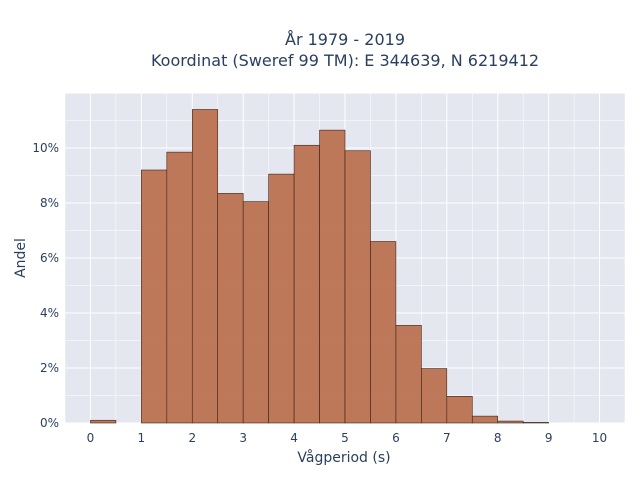 The width and height of the screenshot is (640, 480). What do you see at coordinates (192, 438) in the screenshot?
I see `x-tick-label: 2` at bounding box center [192, 438].